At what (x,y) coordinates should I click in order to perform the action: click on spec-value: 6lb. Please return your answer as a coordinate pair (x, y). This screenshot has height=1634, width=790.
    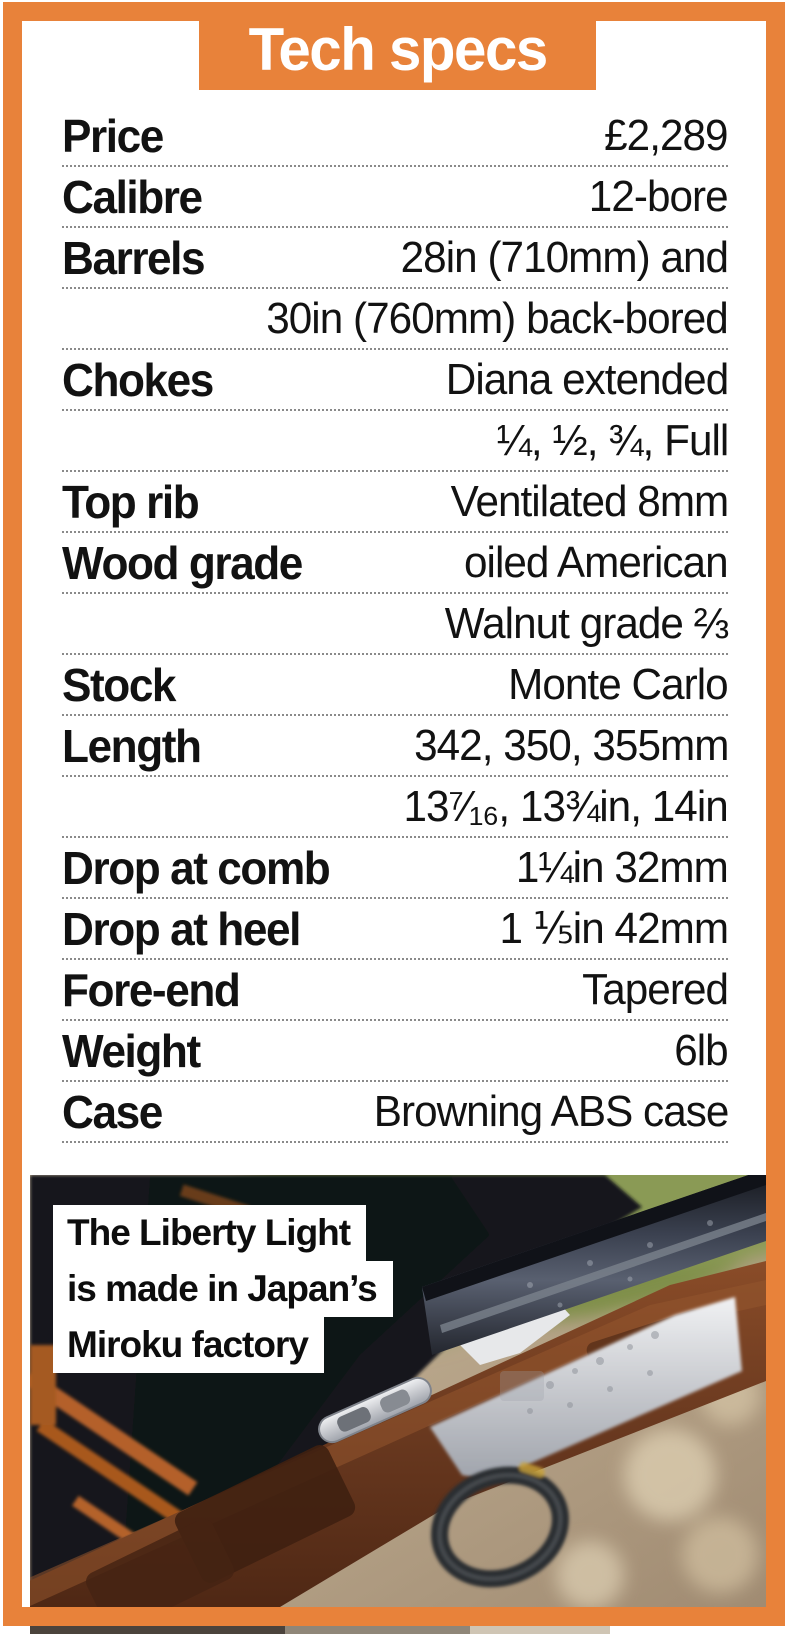
    Looking at the image, I should click on (701, 1050).